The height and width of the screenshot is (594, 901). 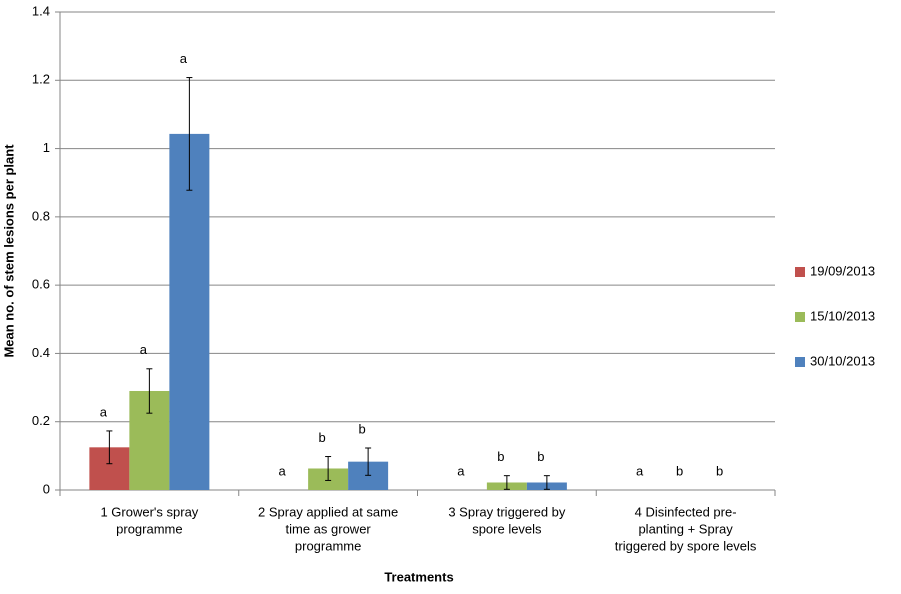 I want to click on legend-label: 15/10/2013, so click(x=842, y=315).